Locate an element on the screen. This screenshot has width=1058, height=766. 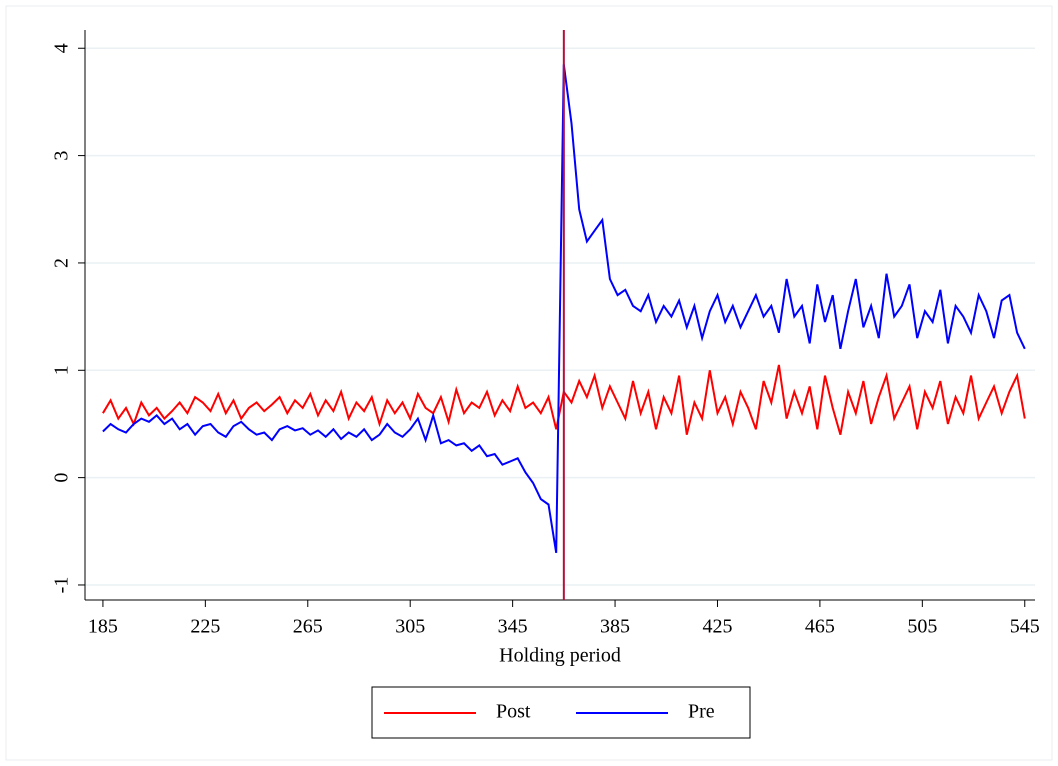
x-tick-label: 465 is located at coordinates (820, 627).